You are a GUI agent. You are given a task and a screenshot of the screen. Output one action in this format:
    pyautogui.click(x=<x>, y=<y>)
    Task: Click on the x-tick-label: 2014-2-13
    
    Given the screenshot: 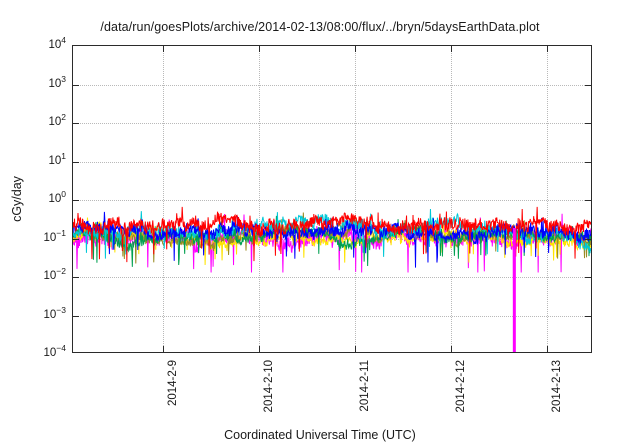 What is the action you would take?
    pyautogui.click(x=556, y=386)
    